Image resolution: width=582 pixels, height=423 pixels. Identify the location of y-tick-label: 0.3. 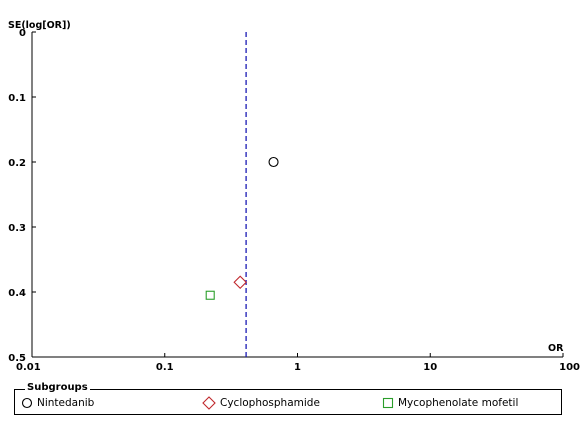
(17, 228).